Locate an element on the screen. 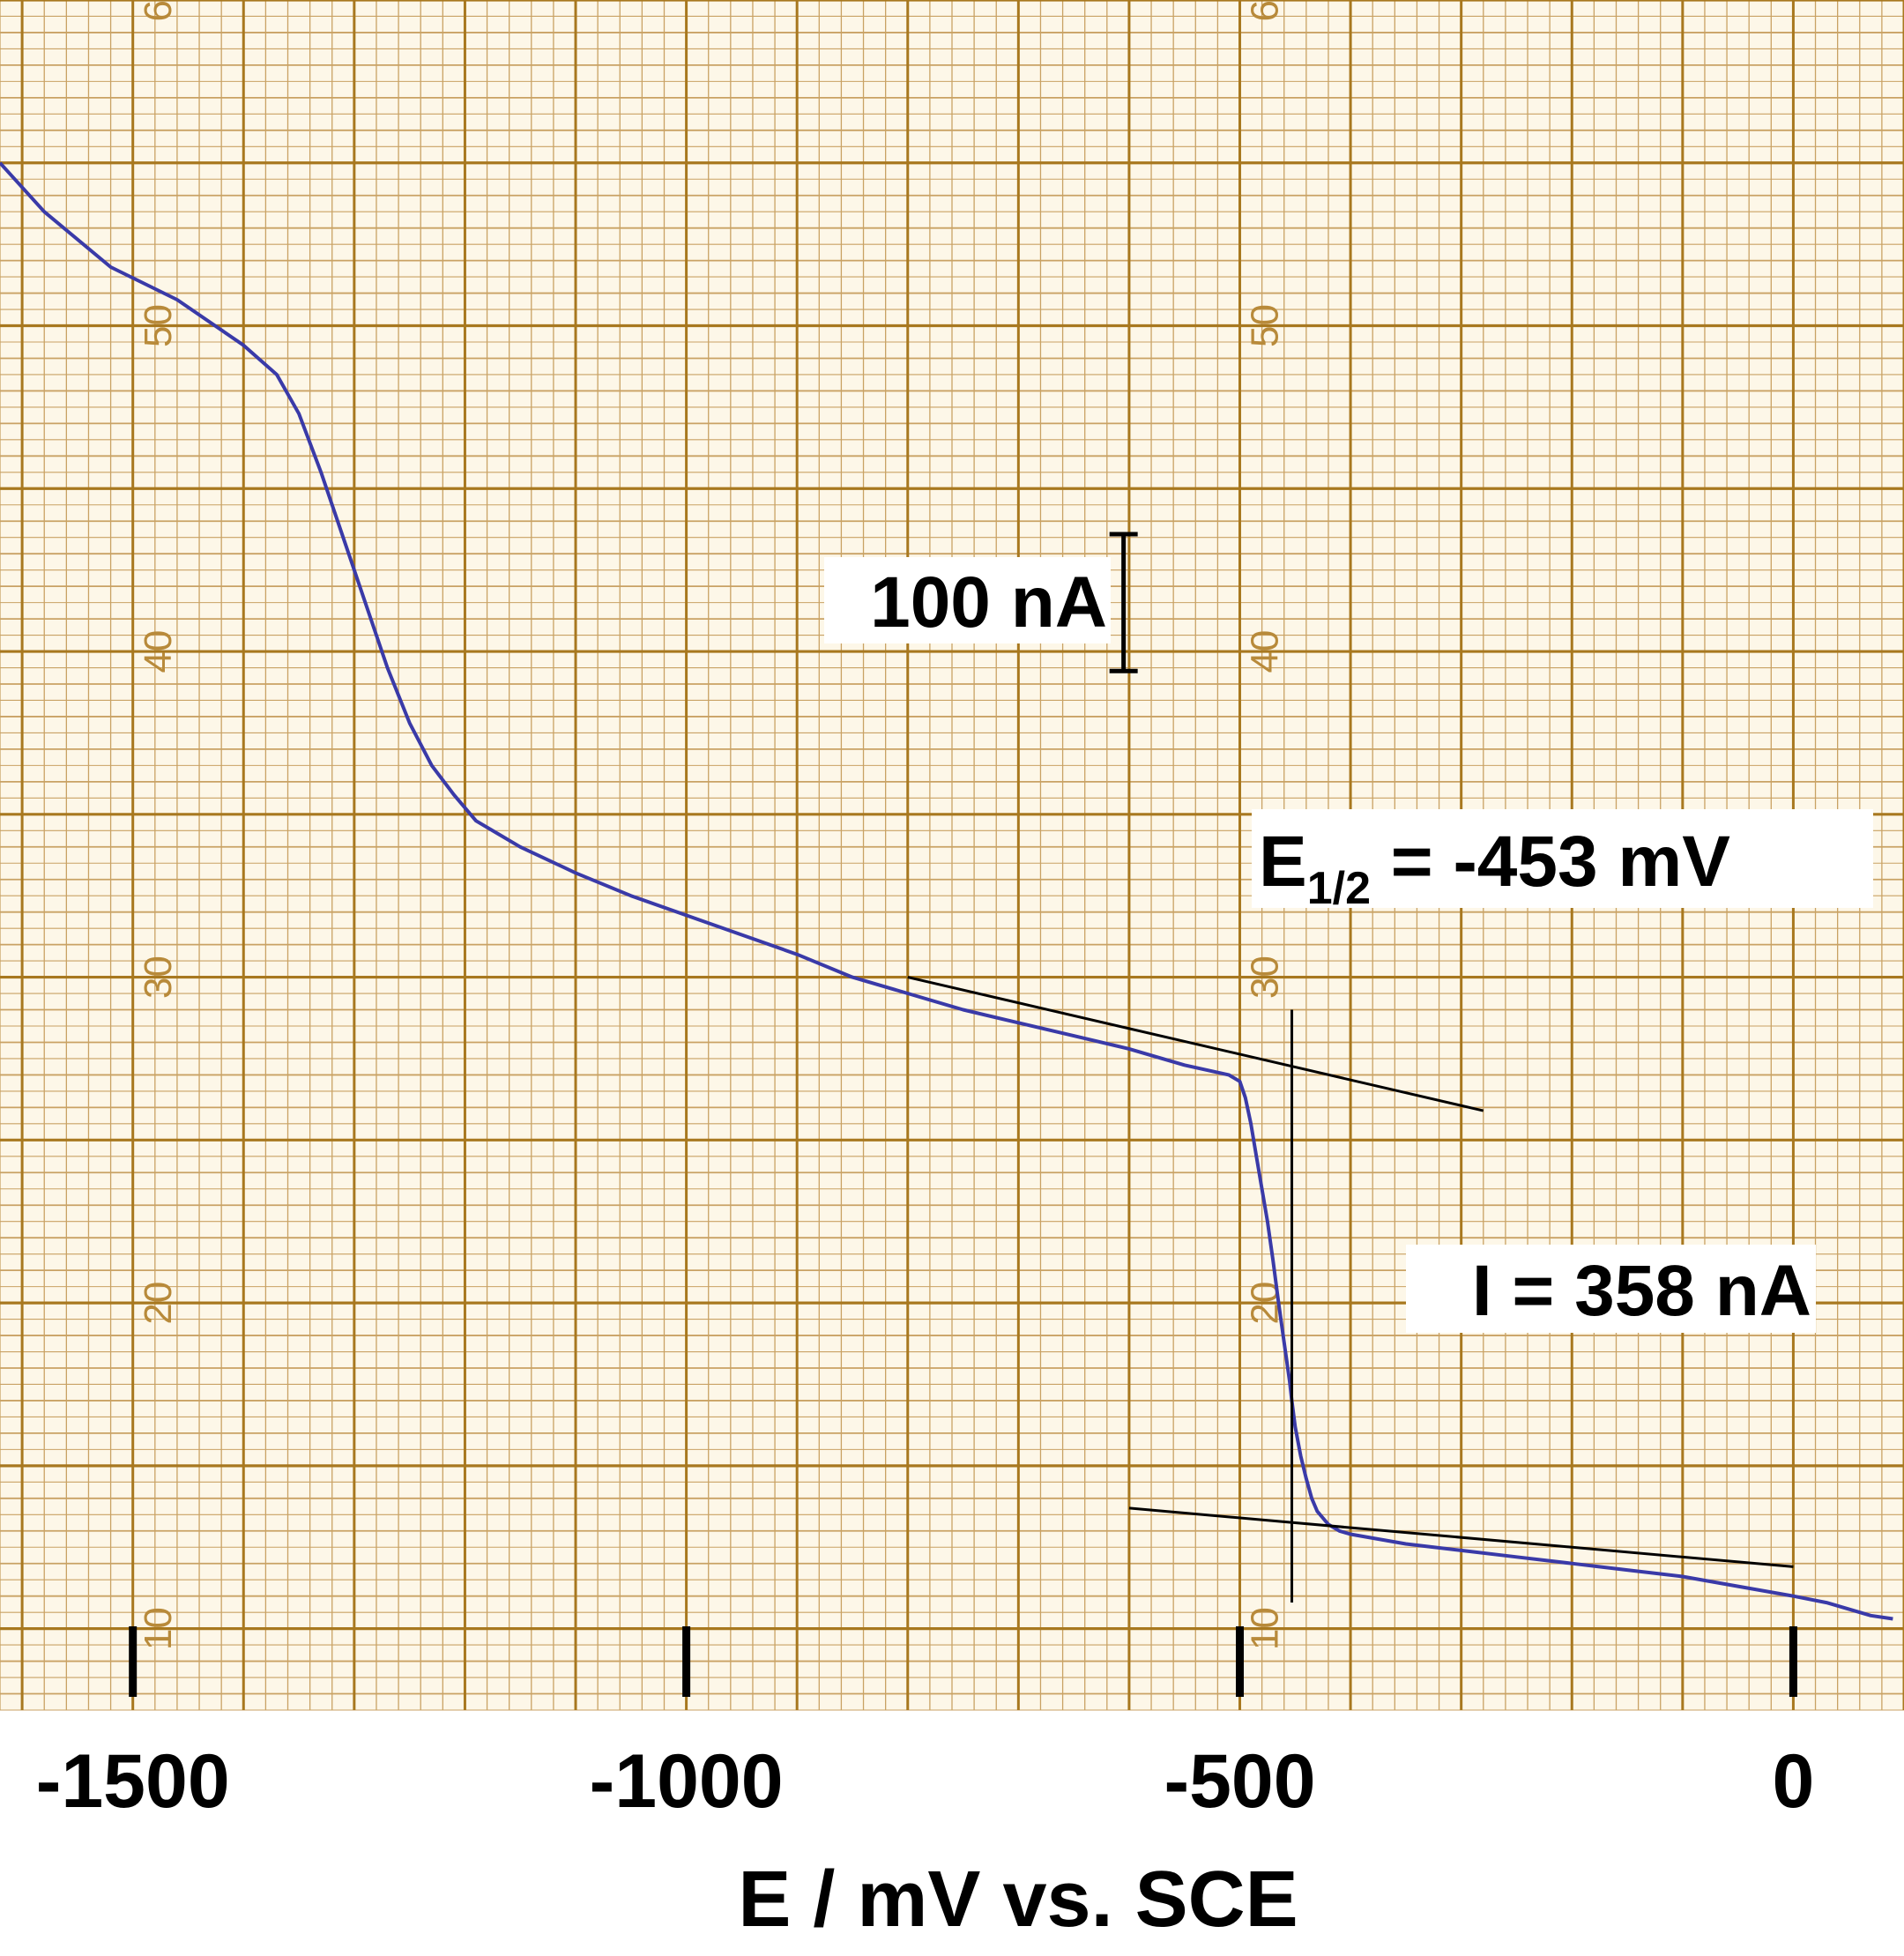 Image resolution: width=1904 pixels, height=1956 pixels. x-tick-labels: -1500 -1000 -500 0 is located at coordinates (925, 1781).